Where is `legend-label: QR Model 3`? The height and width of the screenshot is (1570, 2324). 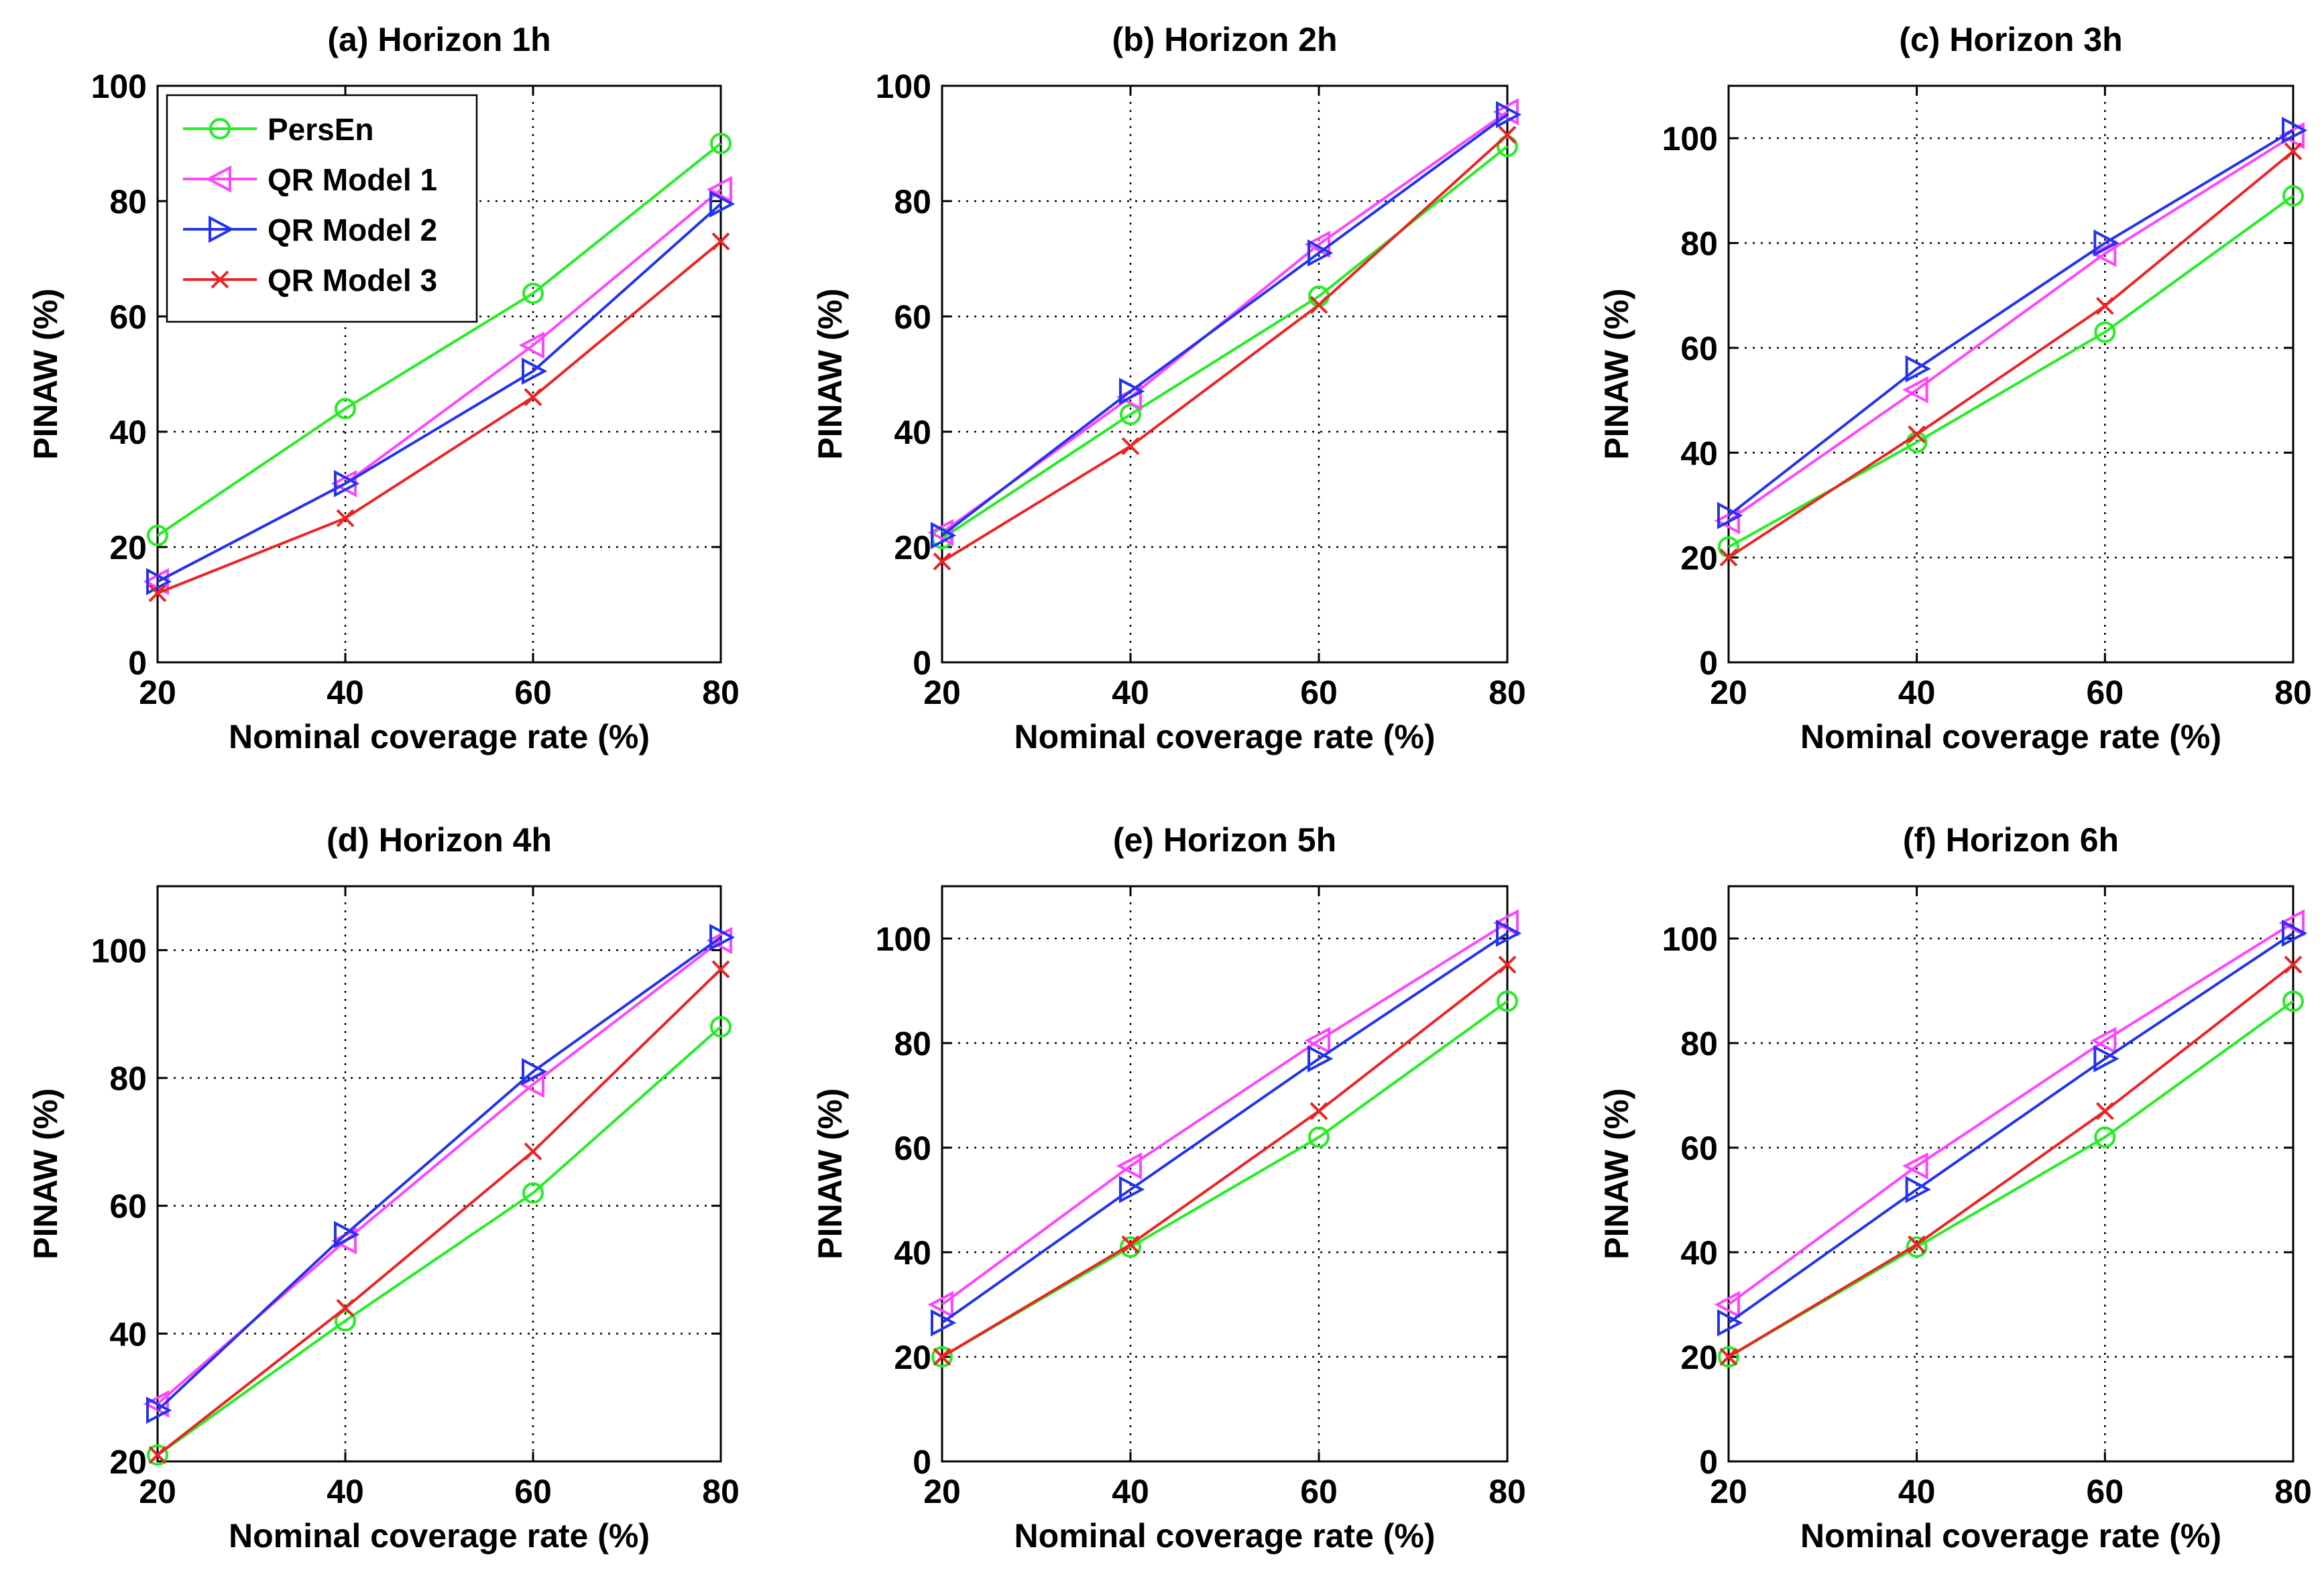
legend-label: QR Model 3 is located at coordinates (352, 280).